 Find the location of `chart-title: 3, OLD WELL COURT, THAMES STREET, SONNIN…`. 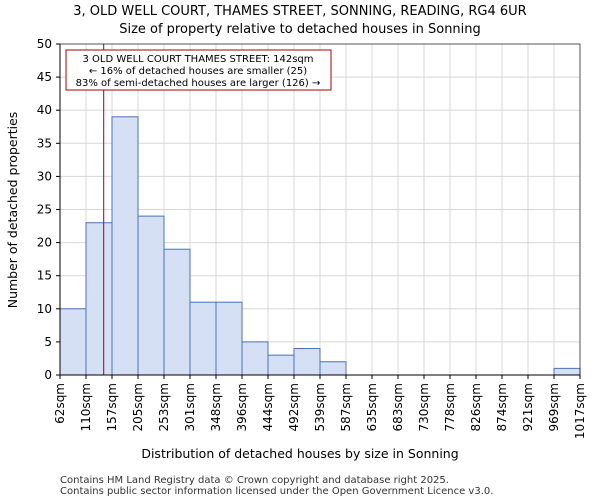

chart-title: 3, OLD WELL COURT, THAMES STREET, SONNIN… is located at coordinates (299, 11).